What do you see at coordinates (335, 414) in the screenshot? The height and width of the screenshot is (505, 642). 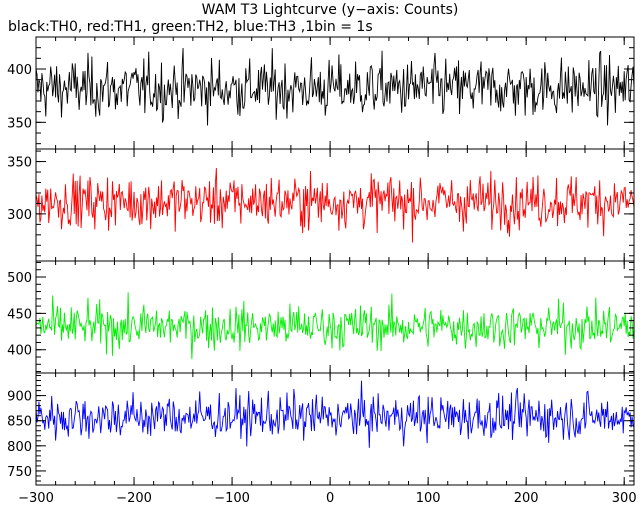 I see `series-line-th3` at bounding box center [335, 414].